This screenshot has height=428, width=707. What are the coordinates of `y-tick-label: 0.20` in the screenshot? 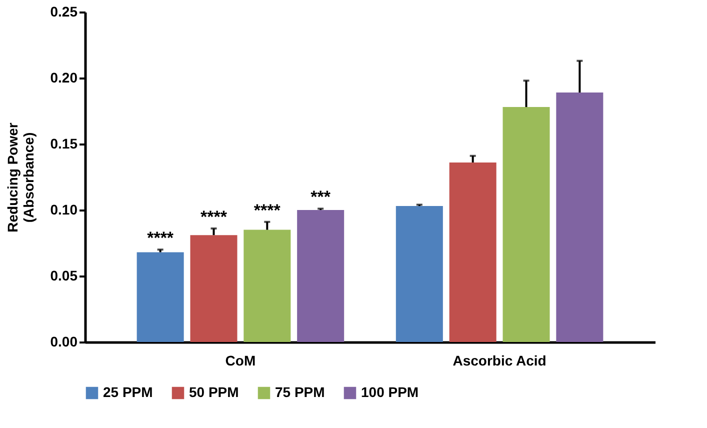 It's located at (64, 78).